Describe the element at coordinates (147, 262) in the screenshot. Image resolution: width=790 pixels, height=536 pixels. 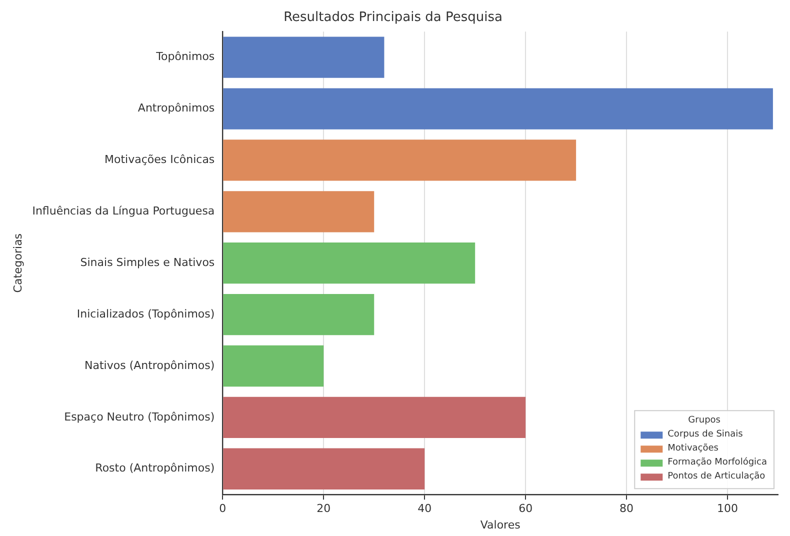
I see `y-tick-label: Sinais Simples e Nativos` at that location.